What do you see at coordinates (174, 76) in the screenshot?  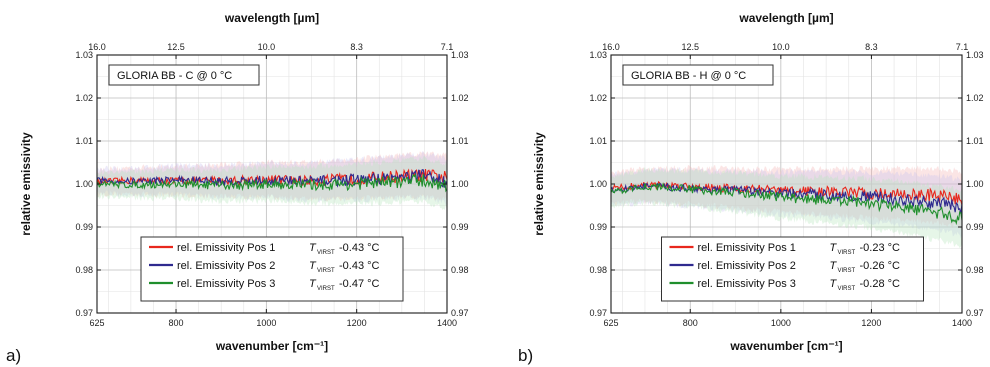 I see `chart-title: GLORIA BB - C @ 0 °C` at bounding box center [174, 76].